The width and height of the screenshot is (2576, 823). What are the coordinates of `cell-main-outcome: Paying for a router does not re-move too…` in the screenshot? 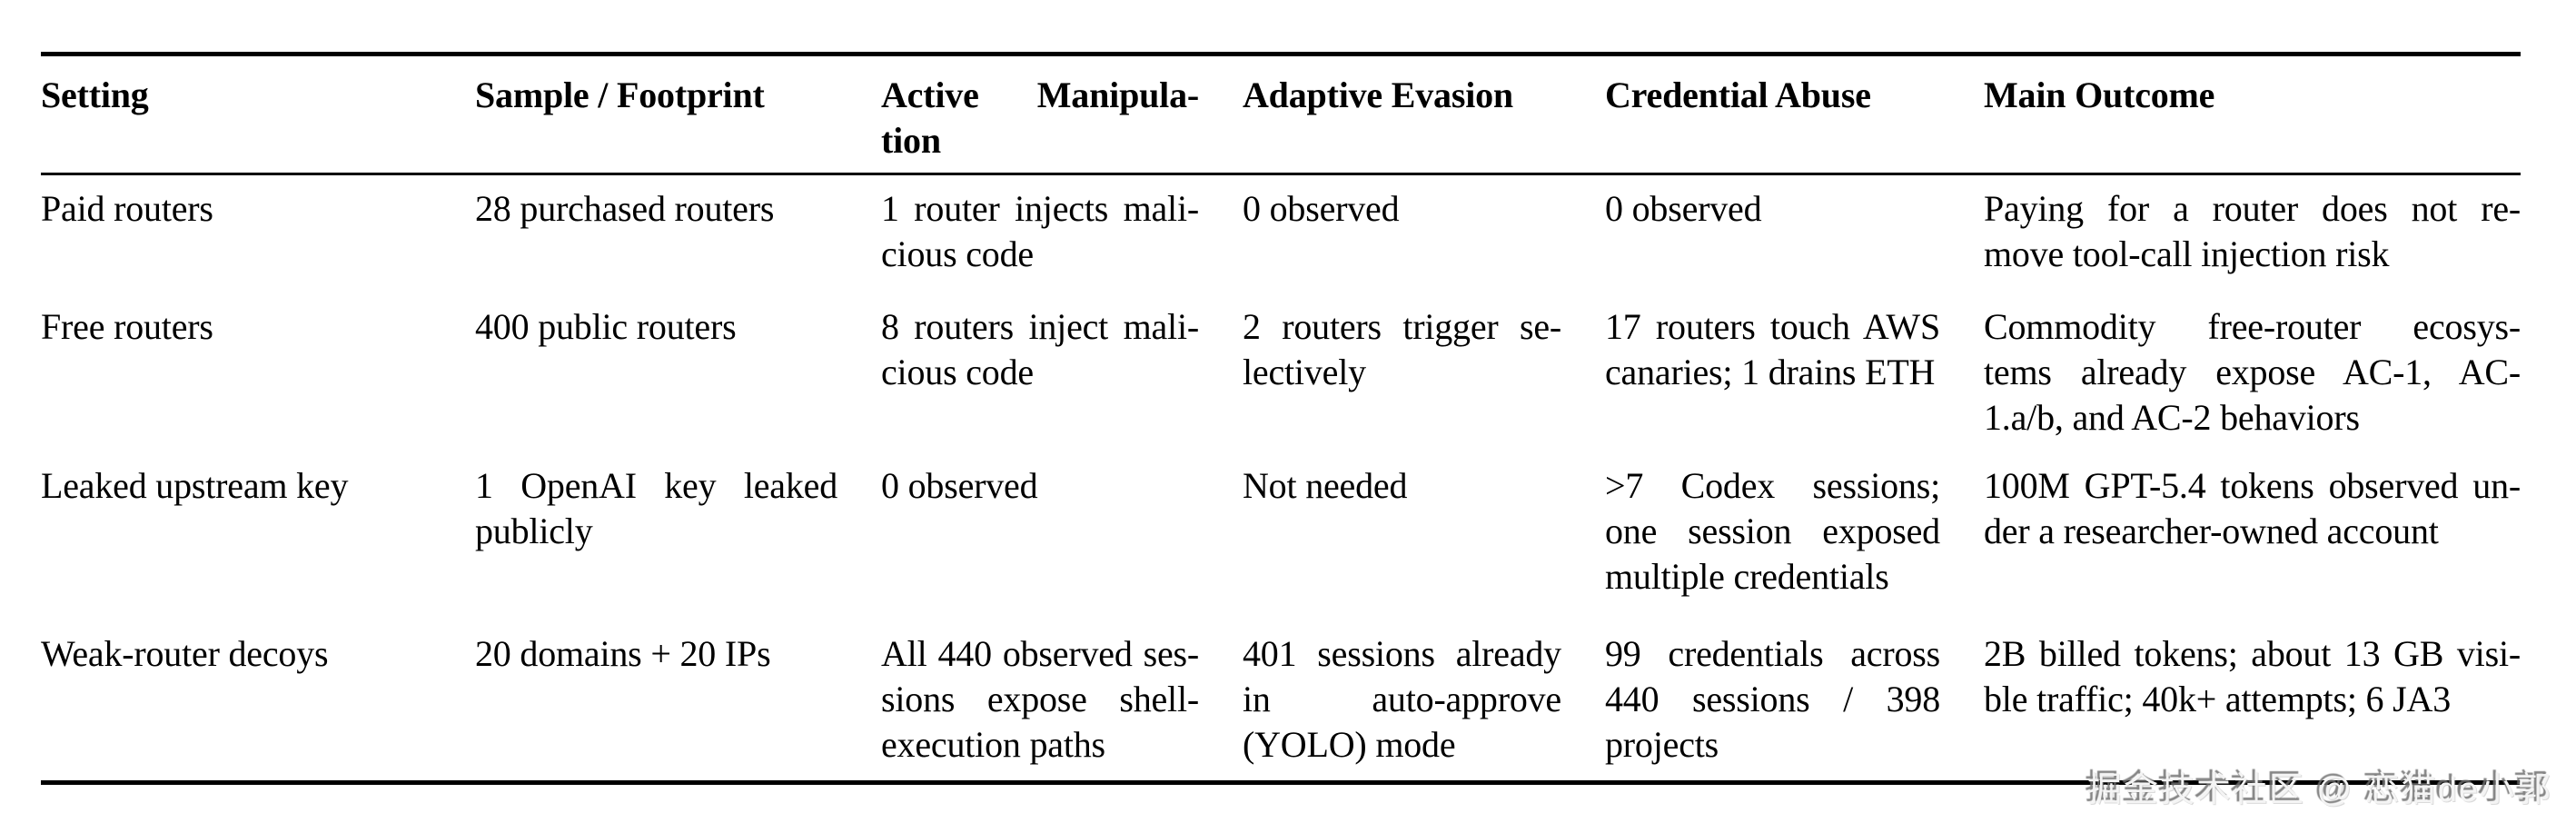 It's located at (2252, 231).